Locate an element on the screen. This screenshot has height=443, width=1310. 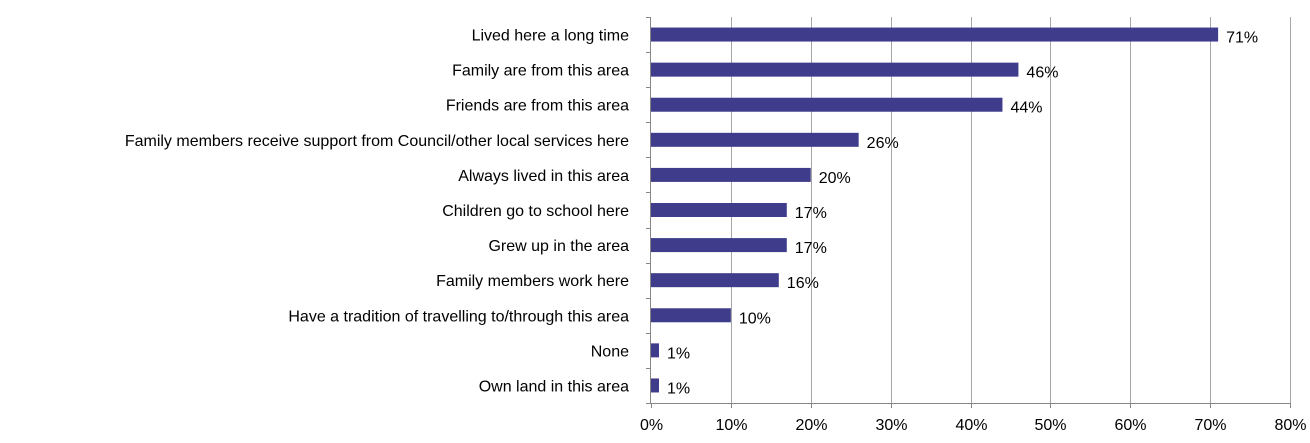
x-tick-label: 30% is located at coordinates (891, 425).